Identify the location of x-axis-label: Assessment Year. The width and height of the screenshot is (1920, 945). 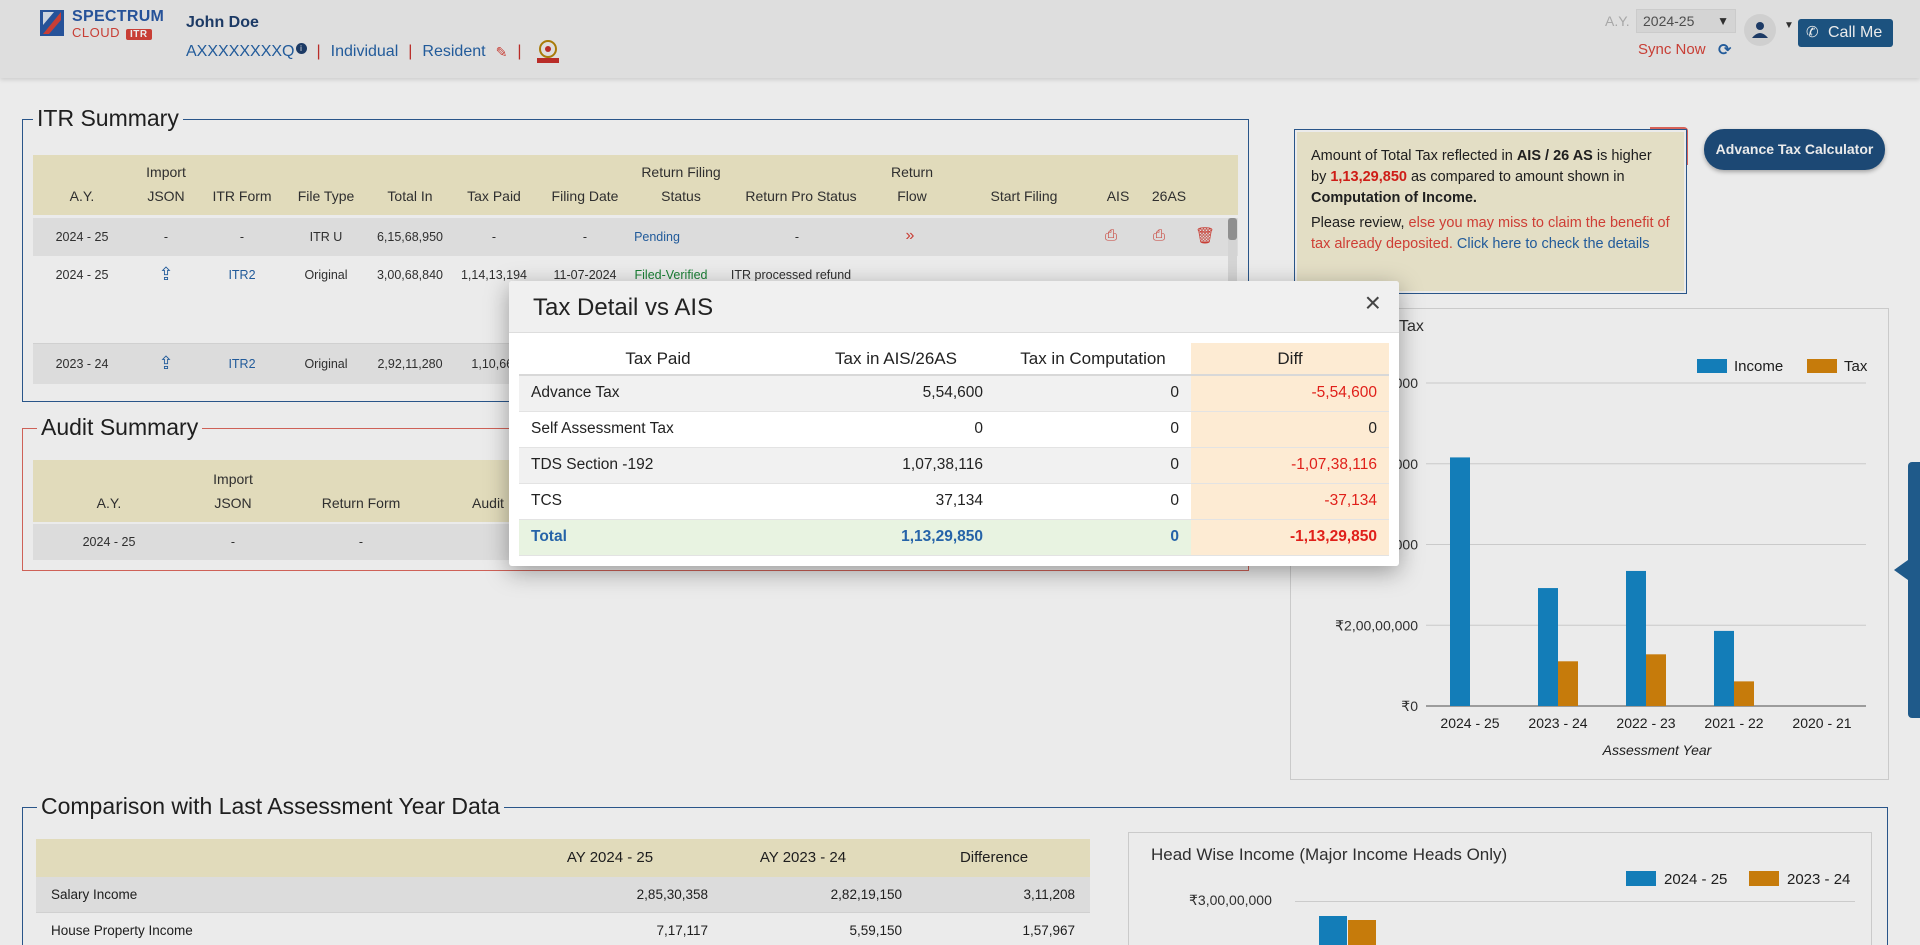
(1657, 750).